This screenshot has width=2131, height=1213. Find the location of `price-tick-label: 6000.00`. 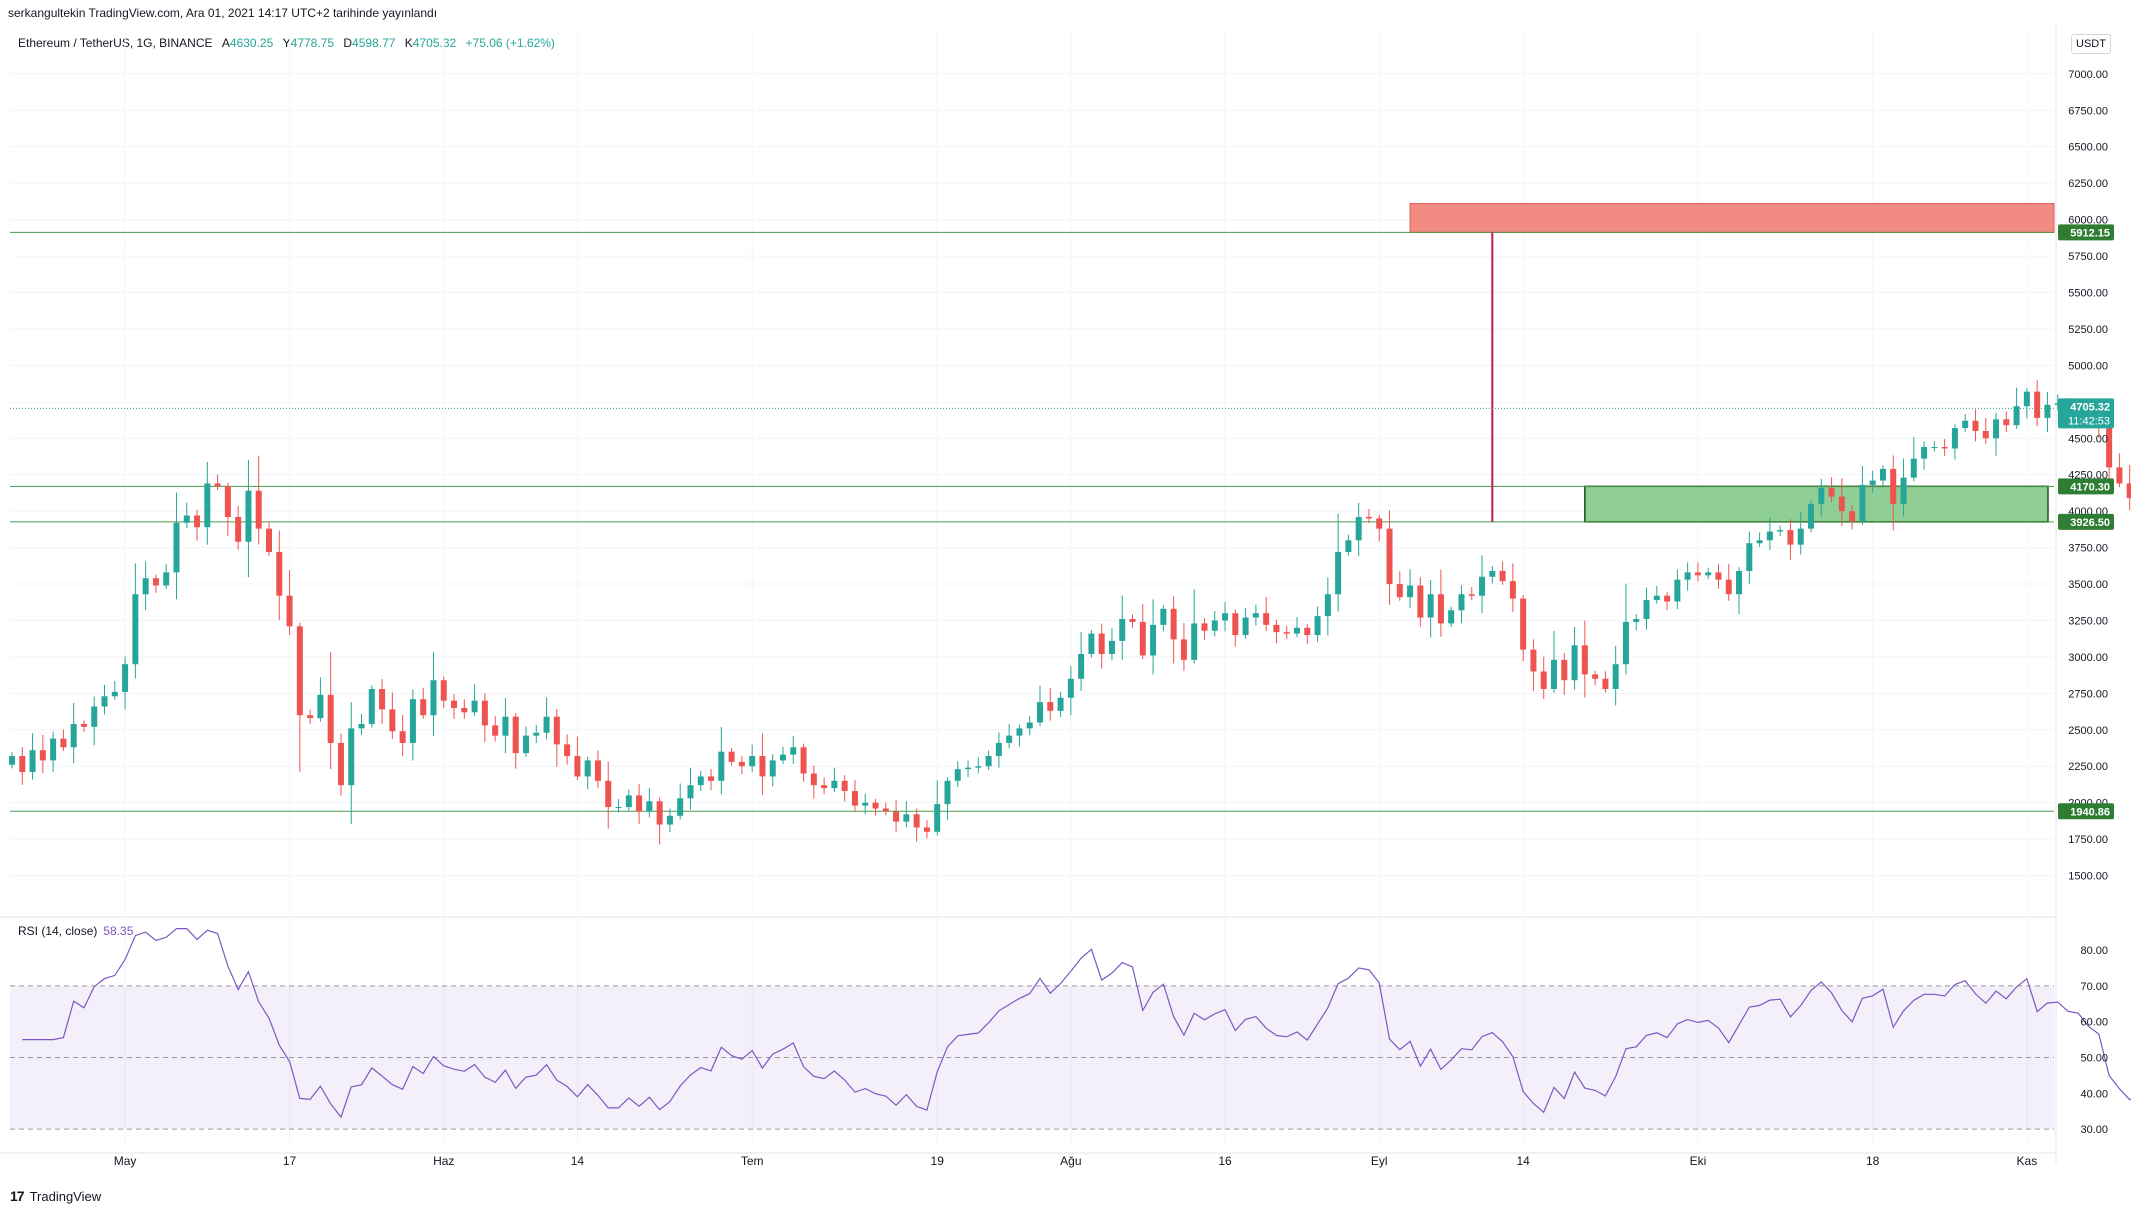

price-tick-label: 6000.00 is located at coordinates (2088, 221).